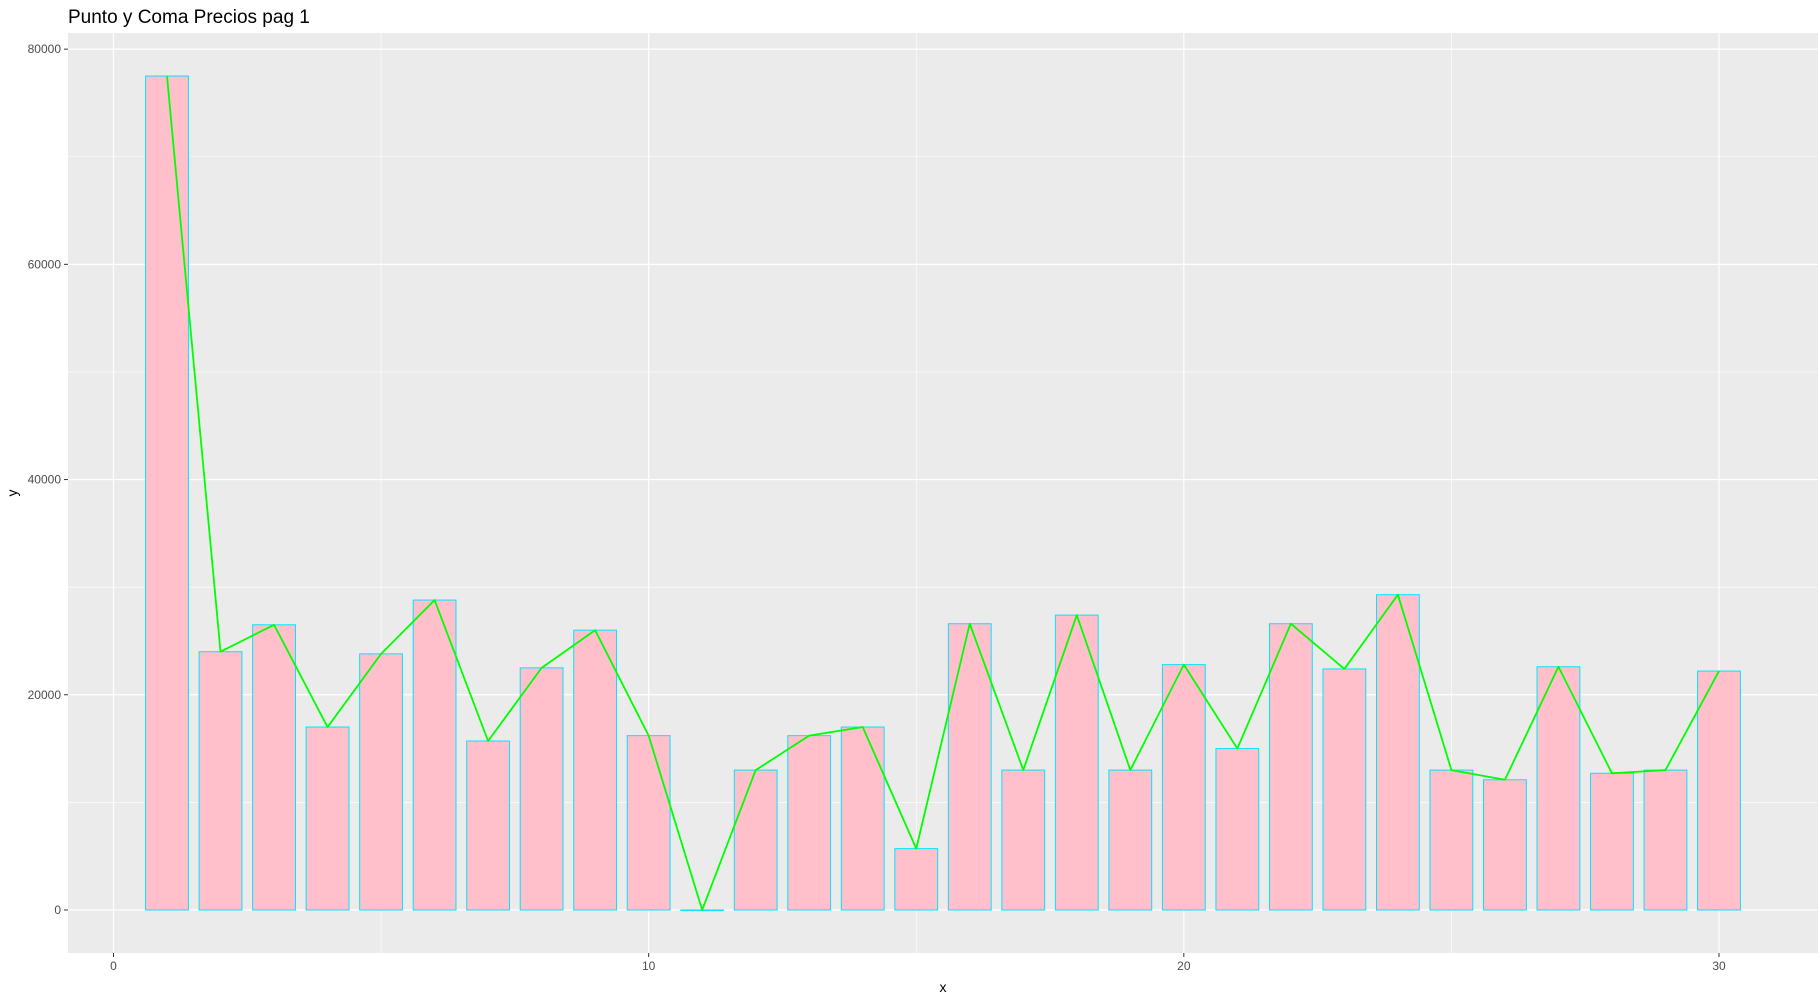  Describe the element at coordinates (649, 966) in the screenshot. I see `x-tick-label: 10` at that location.